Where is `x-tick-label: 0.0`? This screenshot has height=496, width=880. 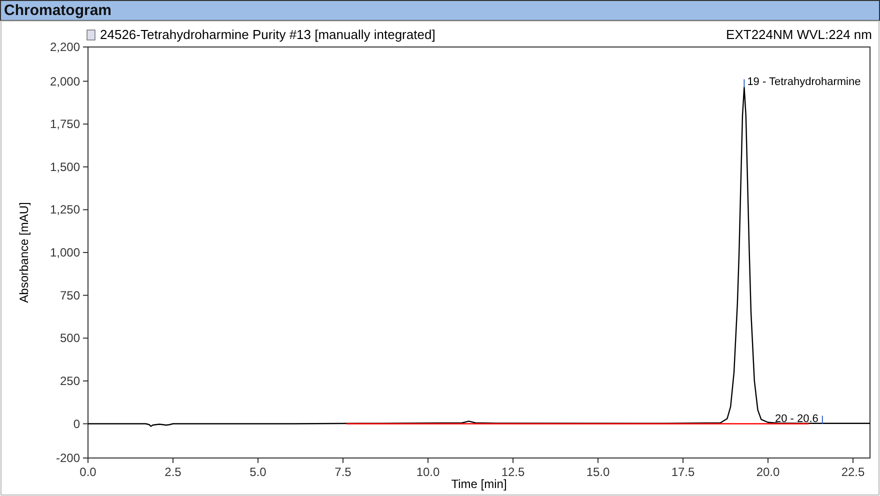
x-tick-label: 0.0 is located at coordinates (88, 472).